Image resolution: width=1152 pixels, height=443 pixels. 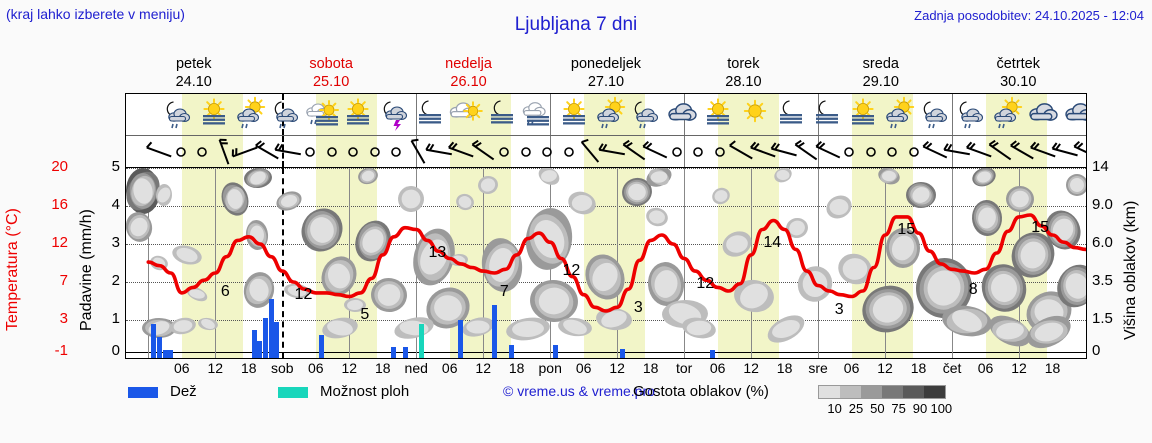 What do you see at coordinates (579, 391) in the screenshot?
I see `copyright-link: © vreme.us & vreme.pro` at bounding box center [579, 391].